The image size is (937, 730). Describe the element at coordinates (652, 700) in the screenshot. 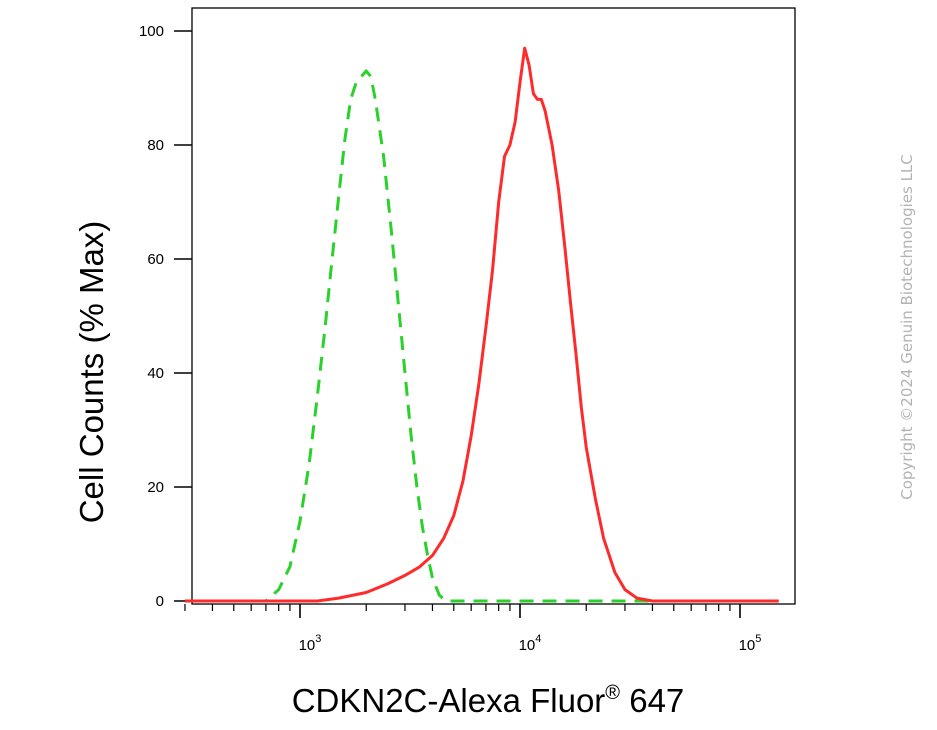

I see `x-axis-title-suffix: 647` at that location.